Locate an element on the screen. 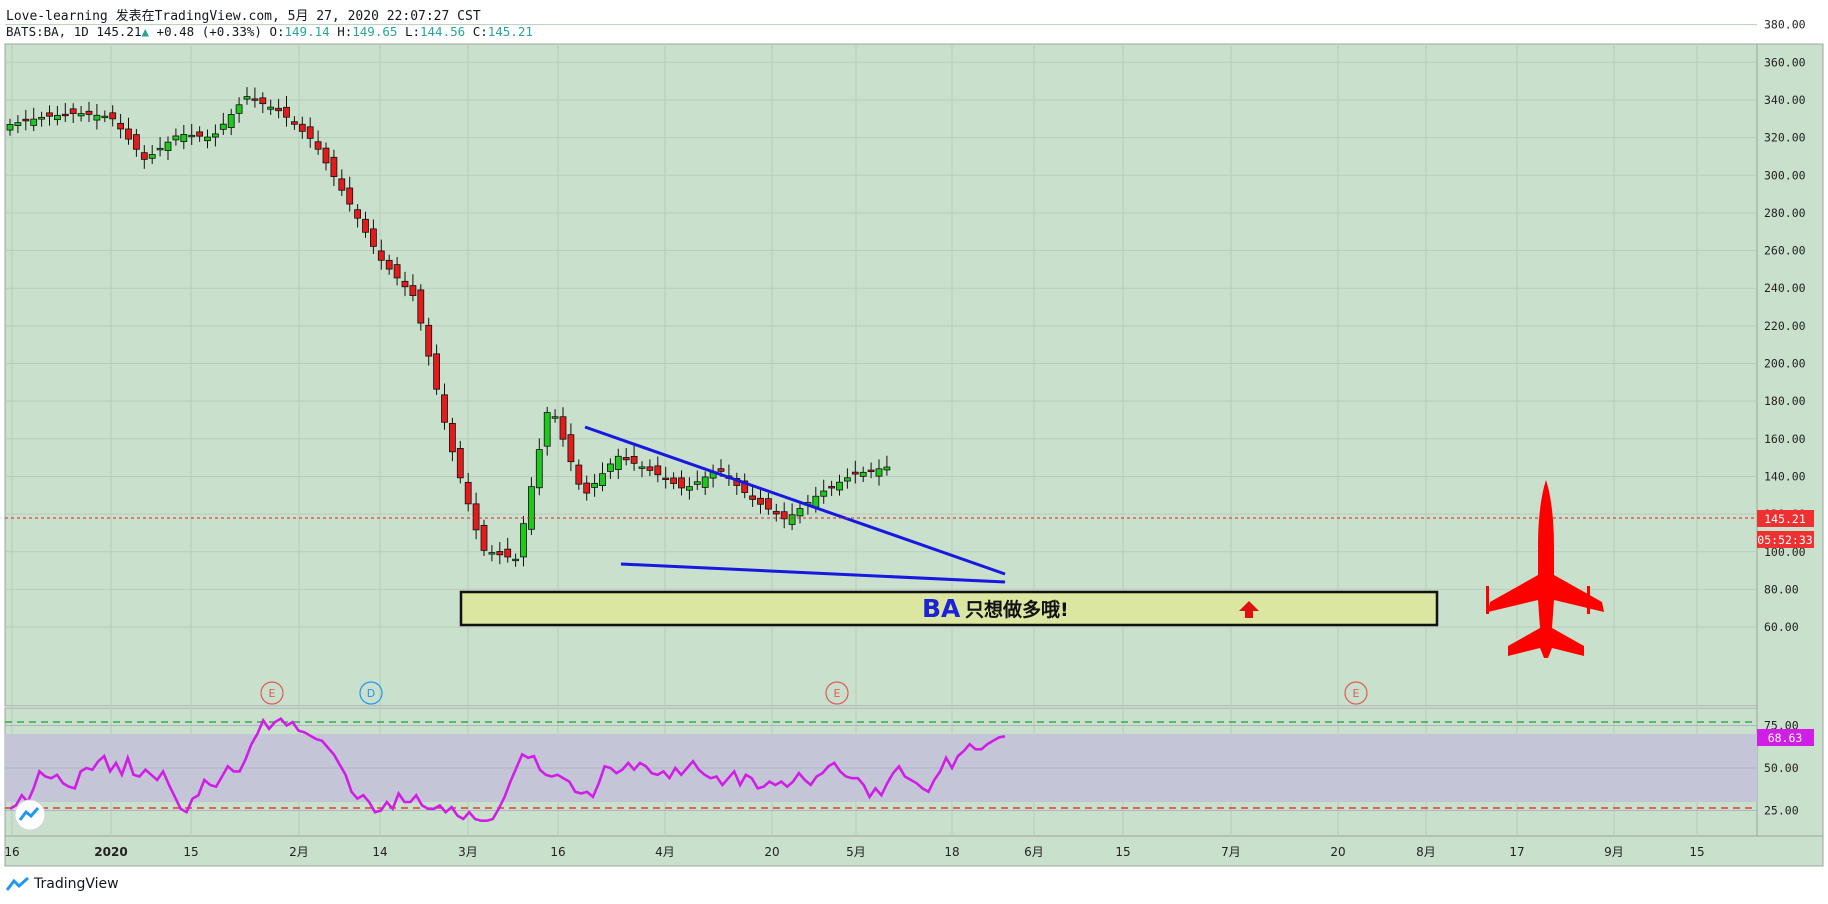  rsi-tick-label: 25.00 is located at coordinates (1781, 811).